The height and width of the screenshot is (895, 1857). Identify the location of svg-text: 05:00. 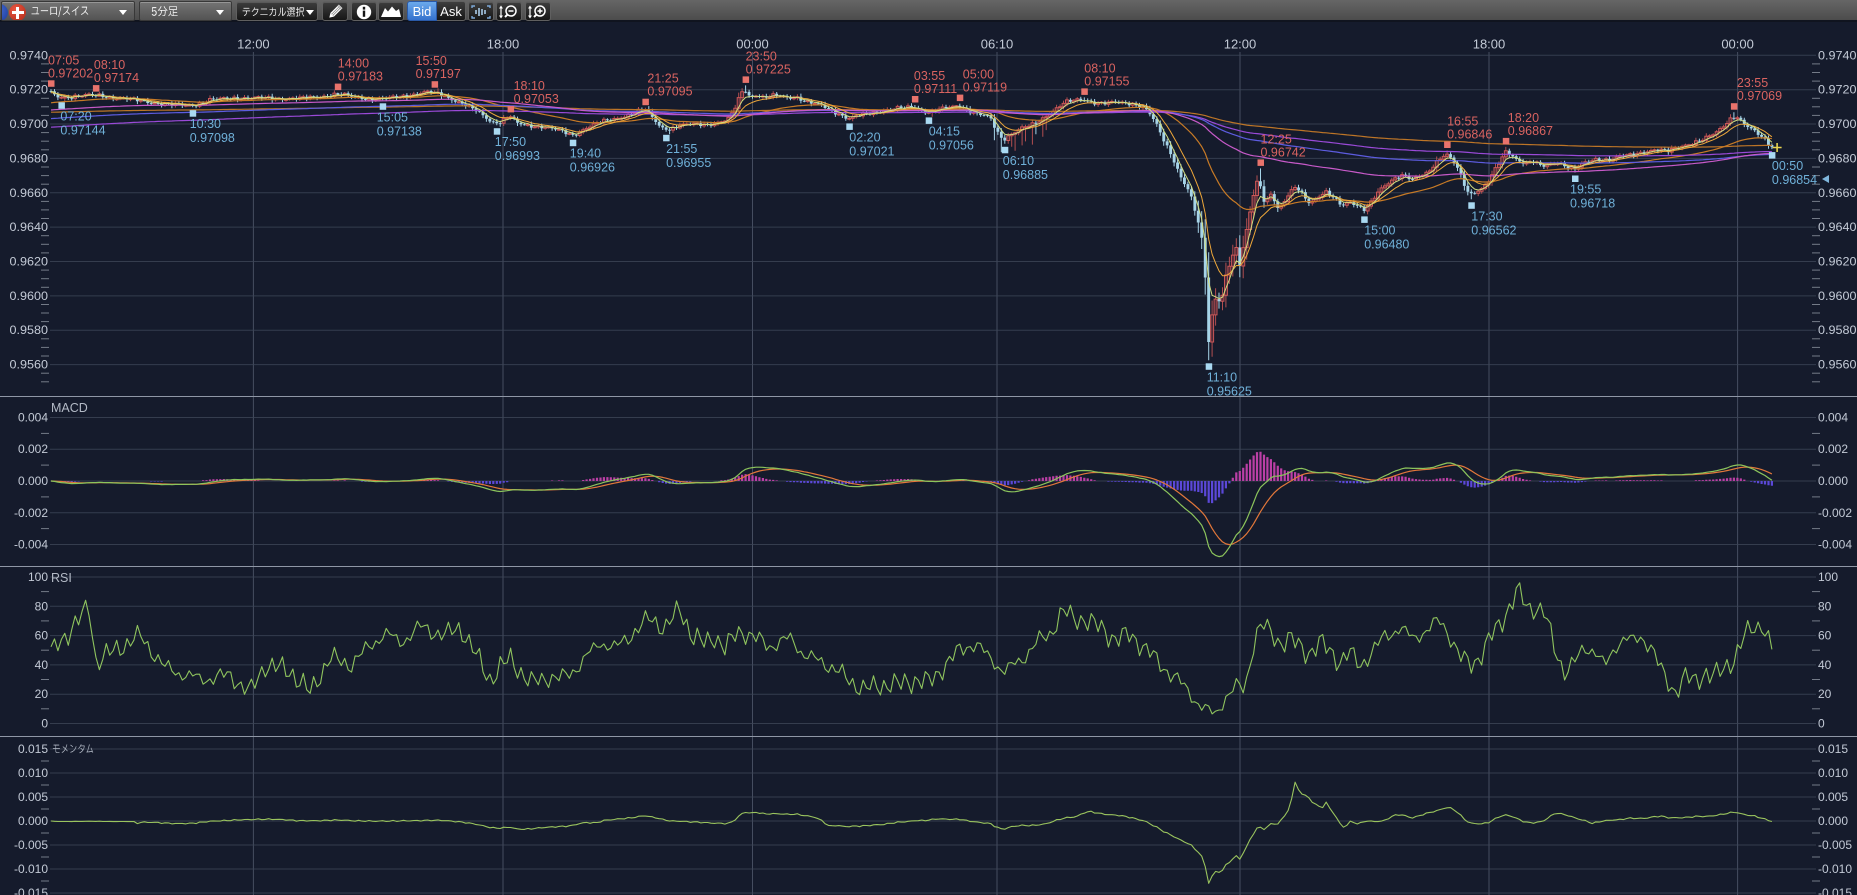
(978, 75).